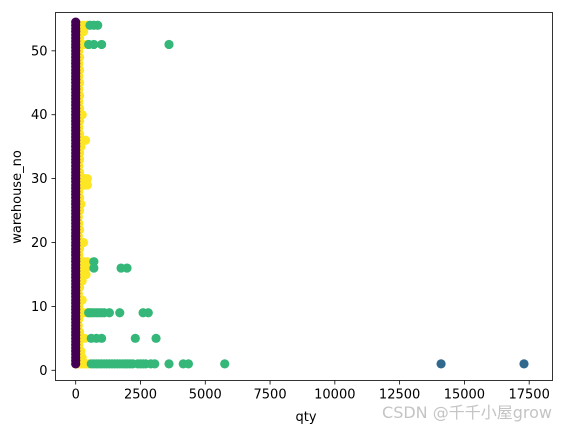  Describe the element at coordinates (464, 395) in the screenshot. I see `x-tick-label: 15000` at that location.